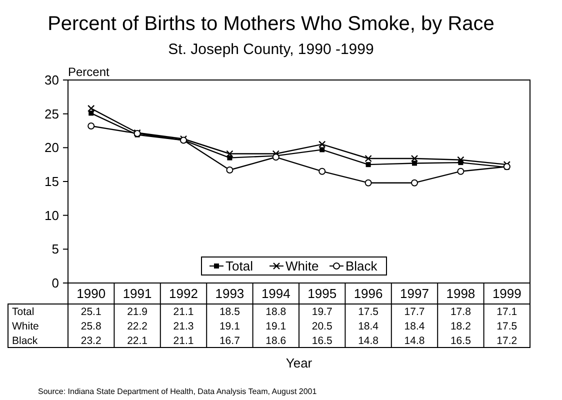 This screenshot has height=400, width=562. Describe the element at coordinates (178, 391) in the screenshot. I see `source-note: Source: Indiana State Department of Health, Data Analysis Team, August 2001` at that location.